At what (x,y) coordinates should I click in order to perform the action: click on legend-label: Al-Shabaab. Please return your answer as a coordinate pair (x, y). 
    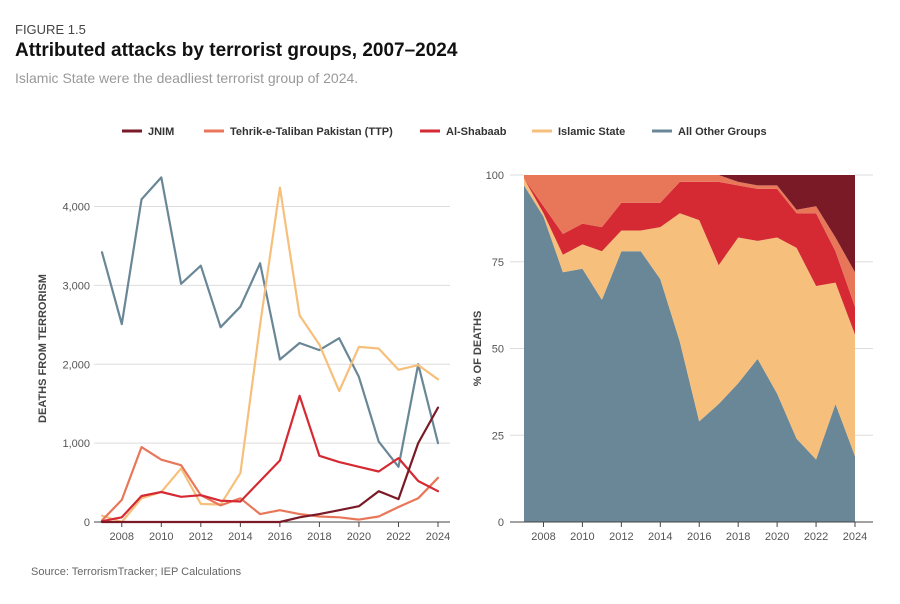
    Looking at the image, I should click on (476, 132).